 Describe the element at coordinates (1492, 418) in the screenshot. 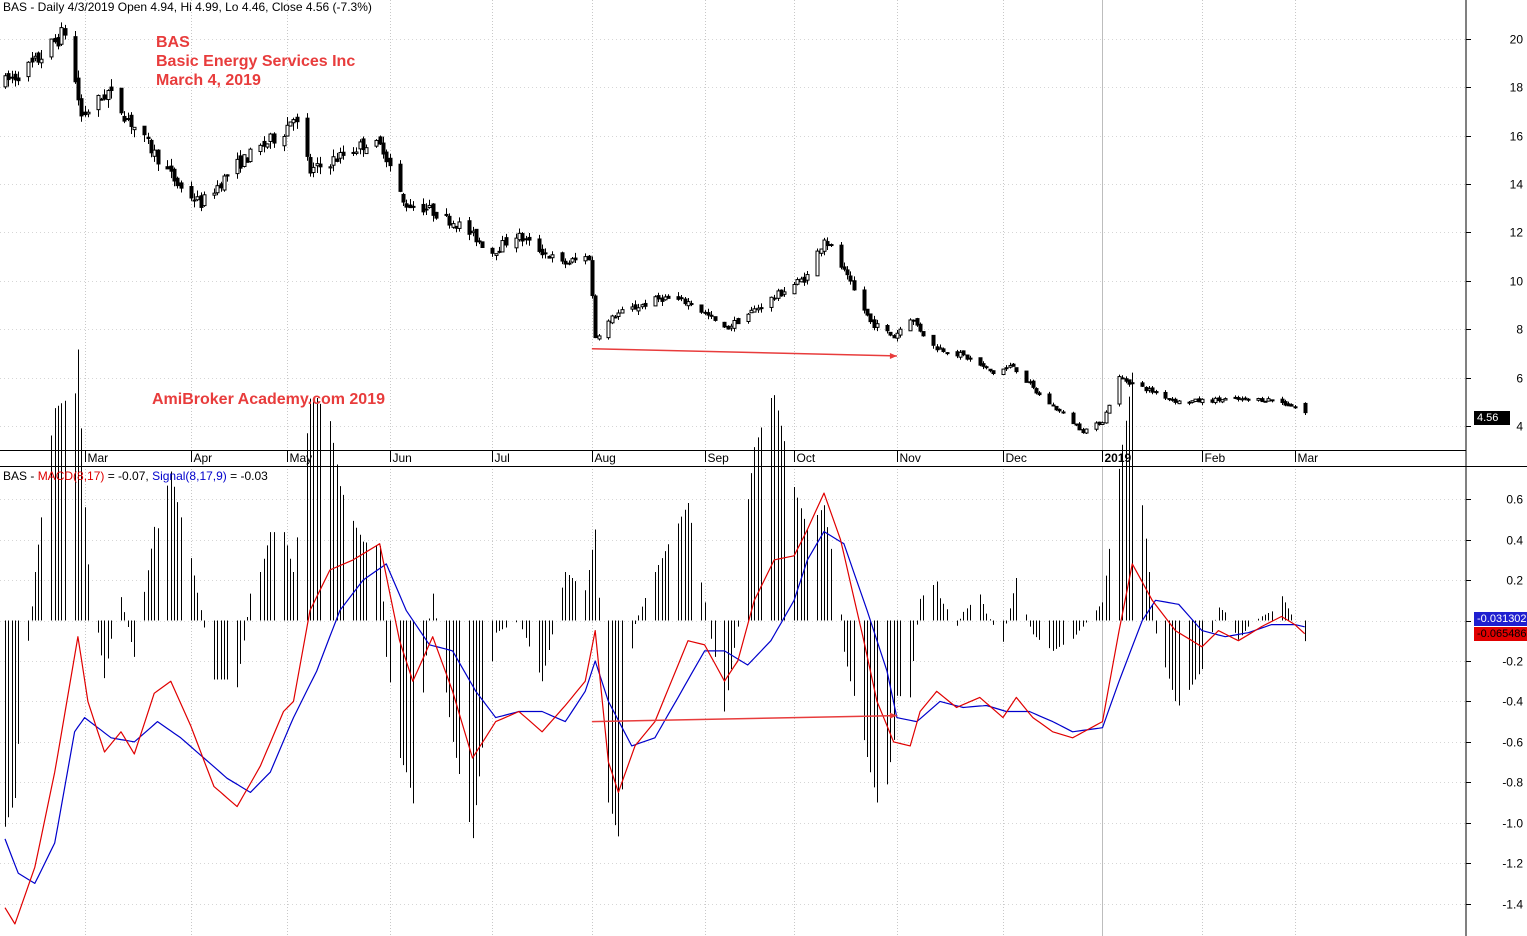

I see `last-price-tag: 4.56` at that location.